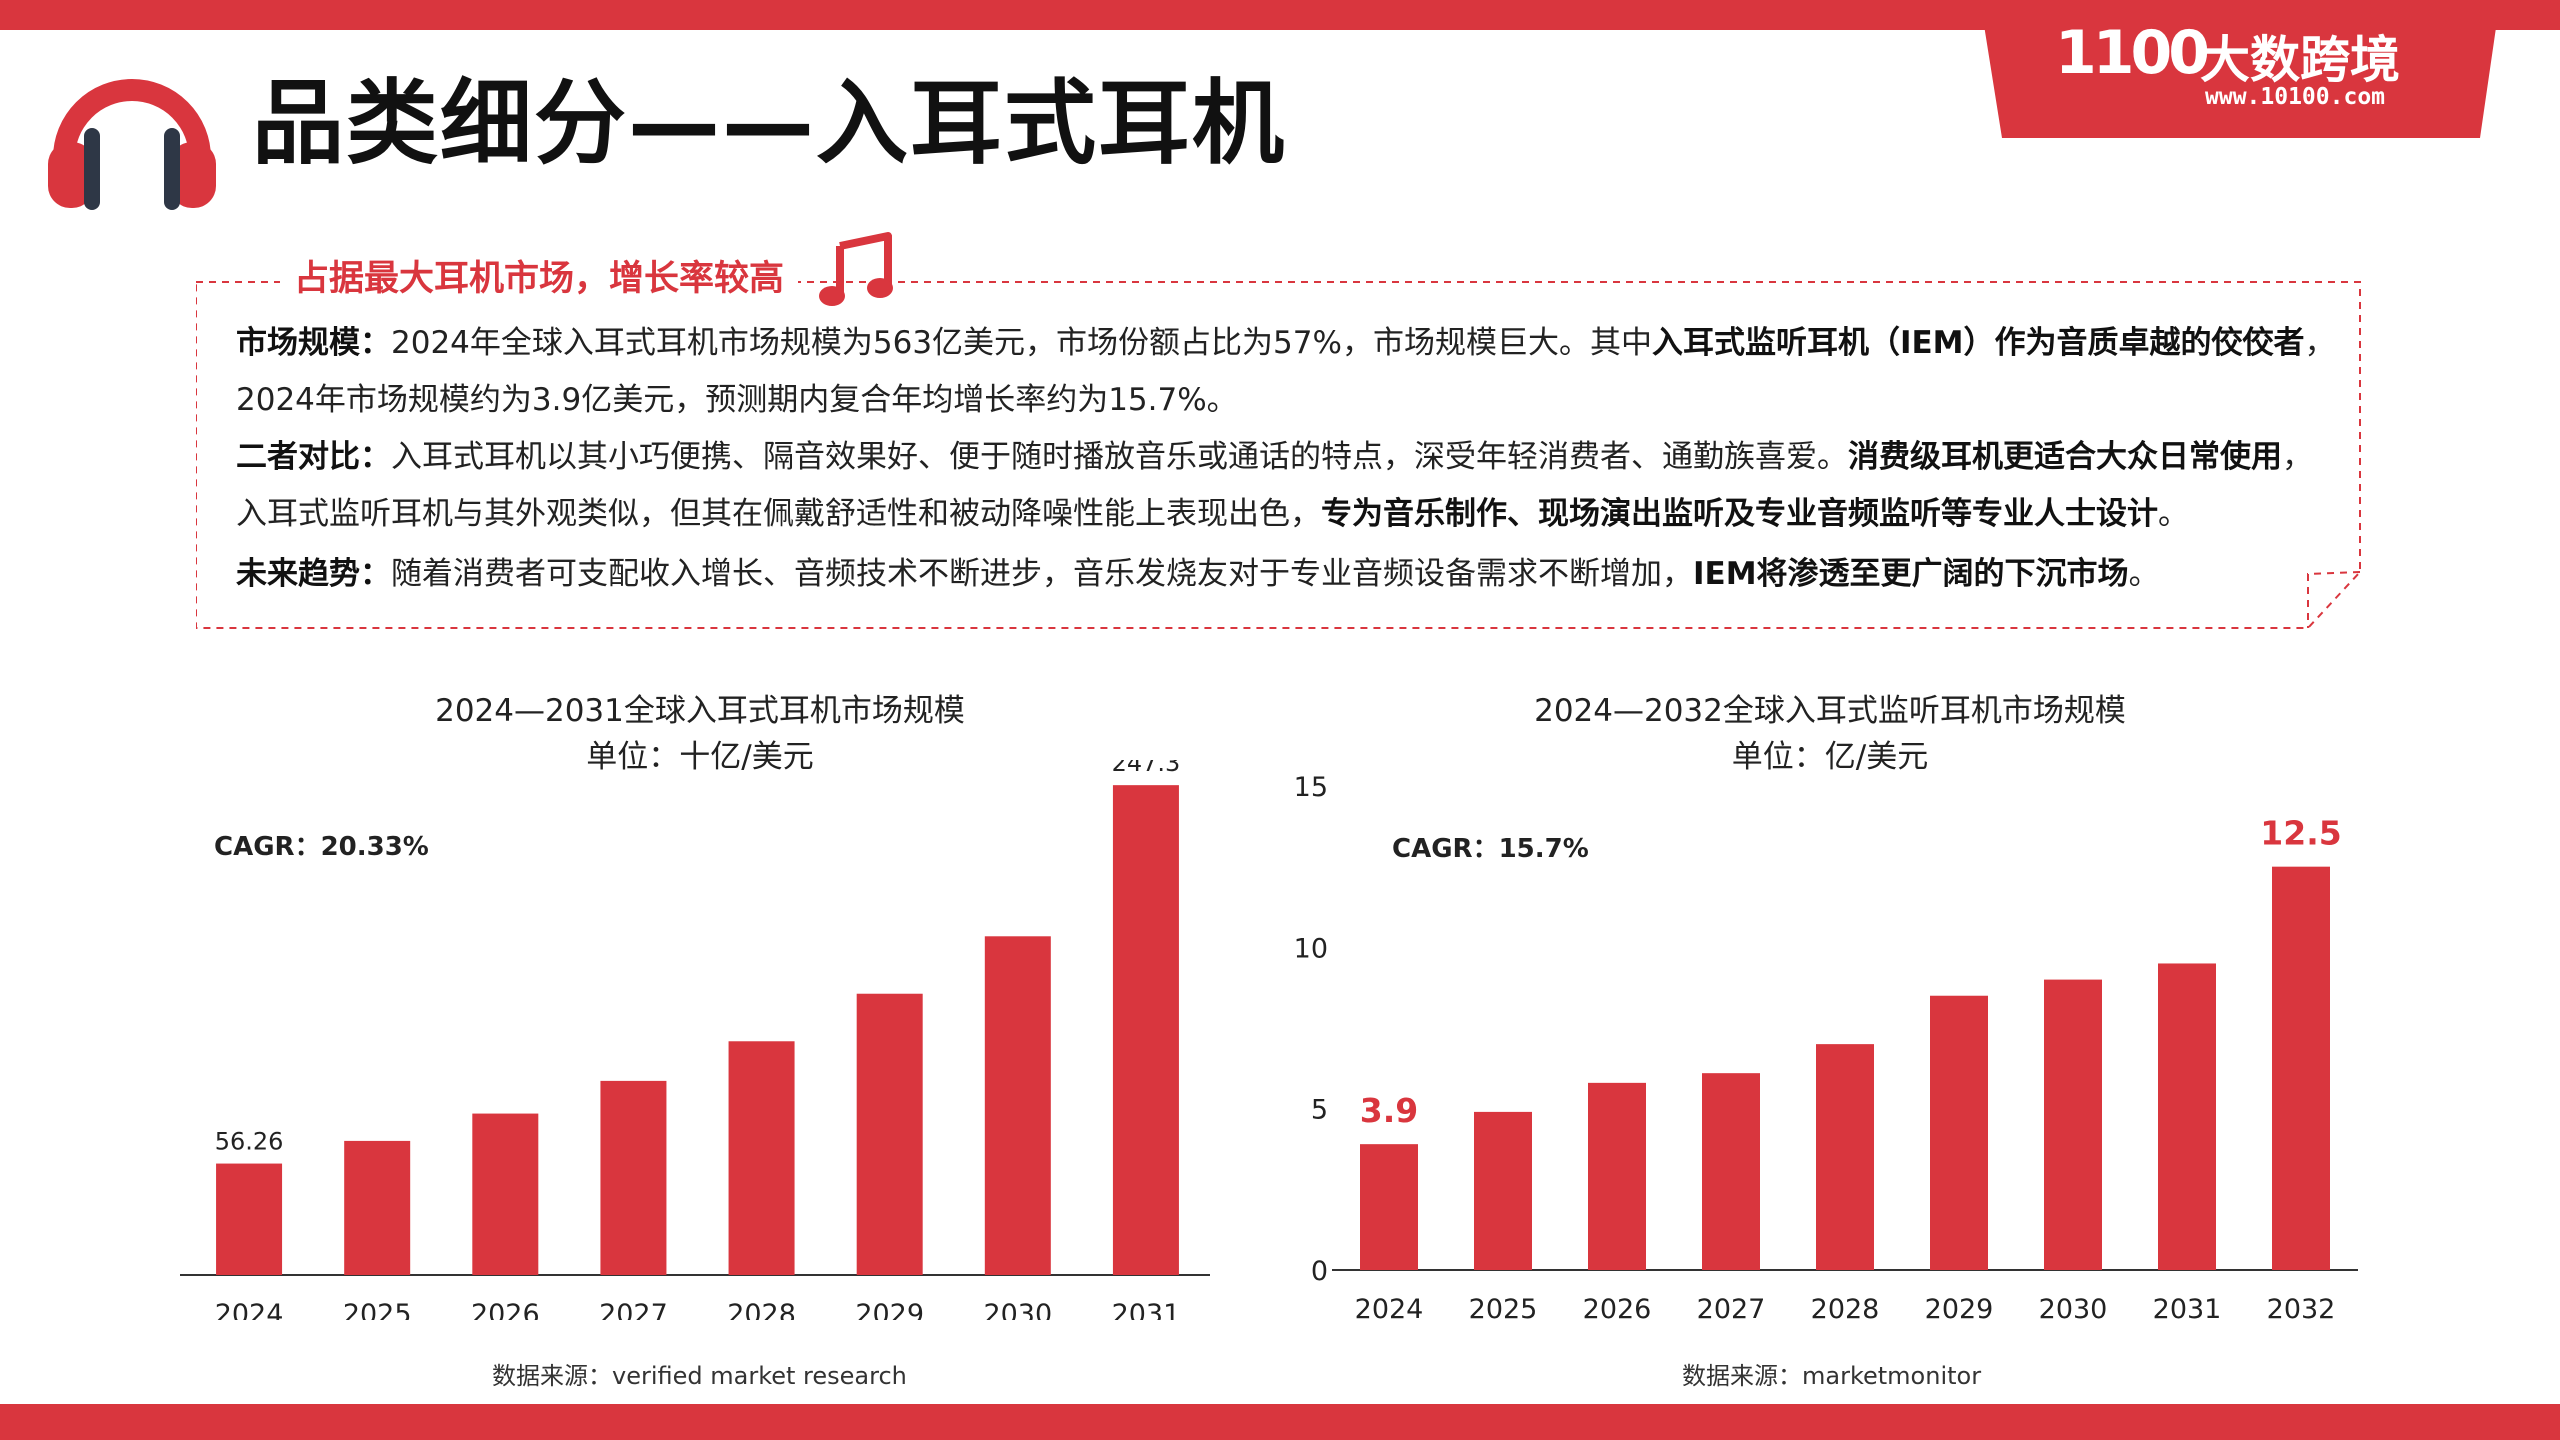 The image size is (2560, 1440). What do you see at coordinates (249, 1142) in the screenshot?
I see `chart1-data-label: 56.26` at bounding box center [249, 1142].